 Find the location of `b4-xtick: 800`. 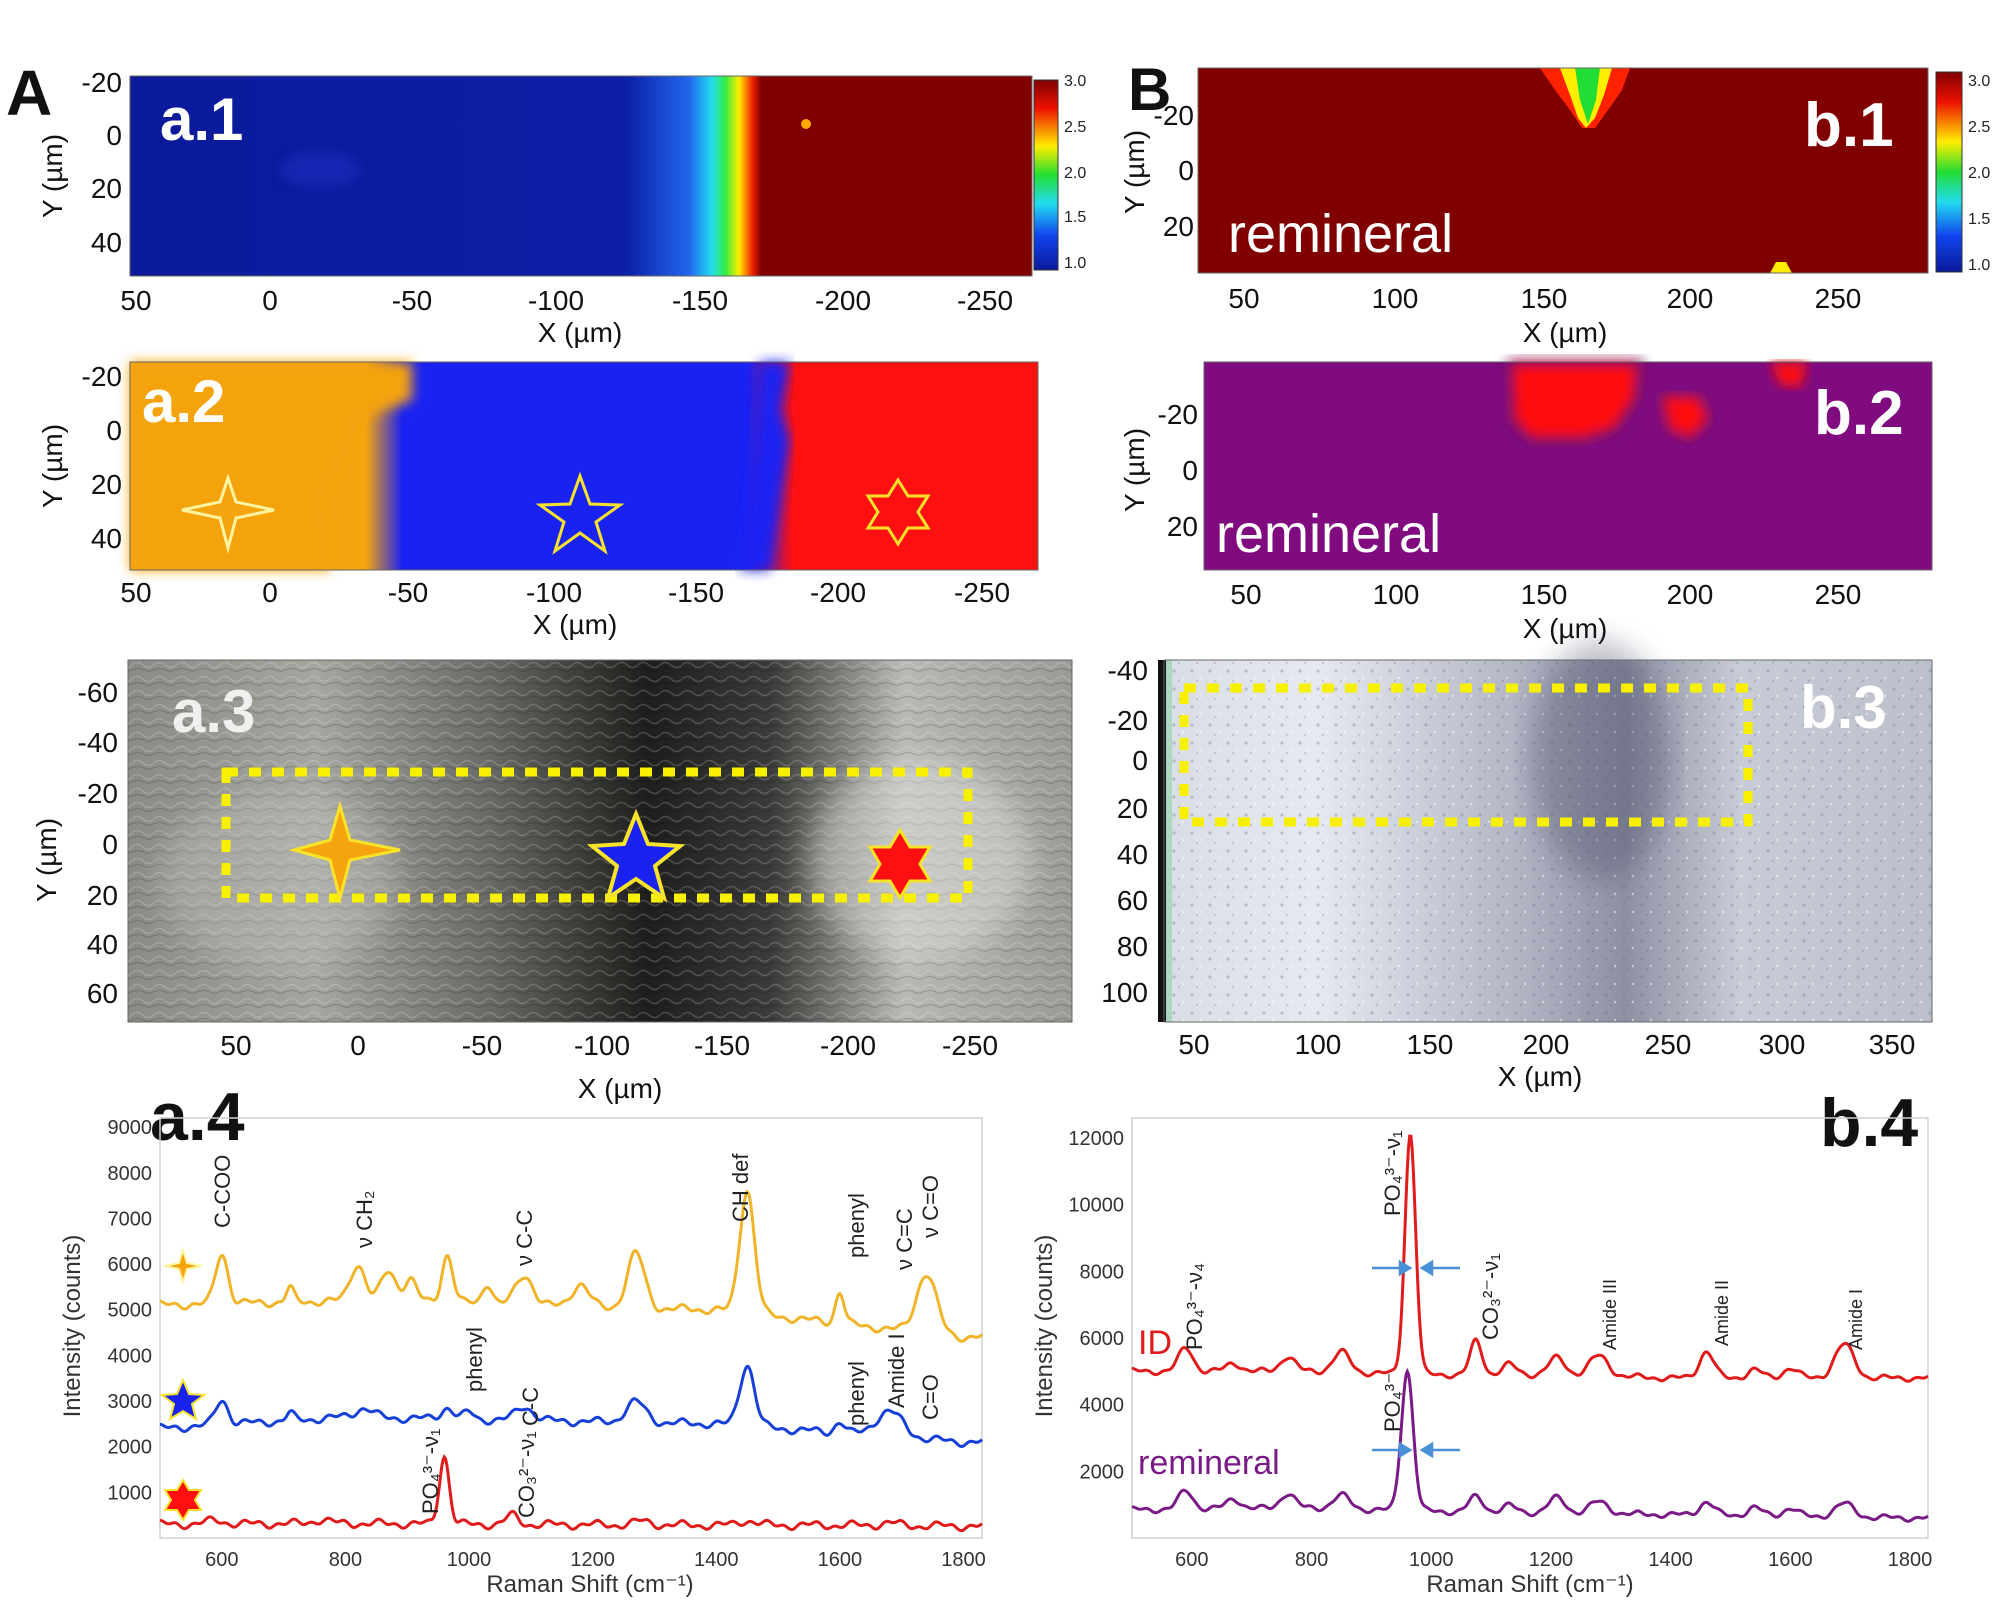

b4-xtick: 800 is located at coordinates (1311, 1560).